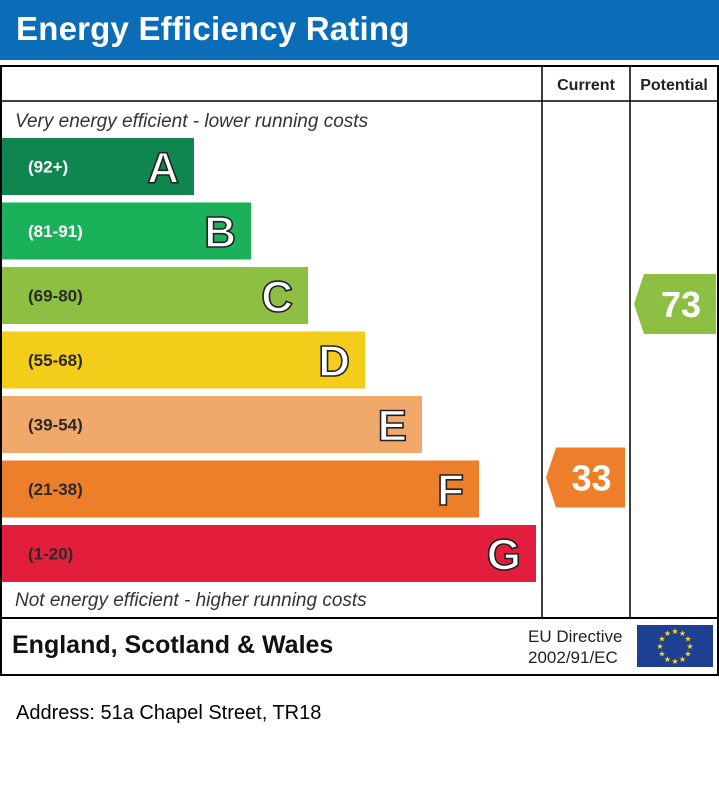 The height and width of the screenshot is (805, 719). Describe the element at coordinates (575, 636) in the screenshot. I see `eu-directive-line1: EU Directive` at that location.